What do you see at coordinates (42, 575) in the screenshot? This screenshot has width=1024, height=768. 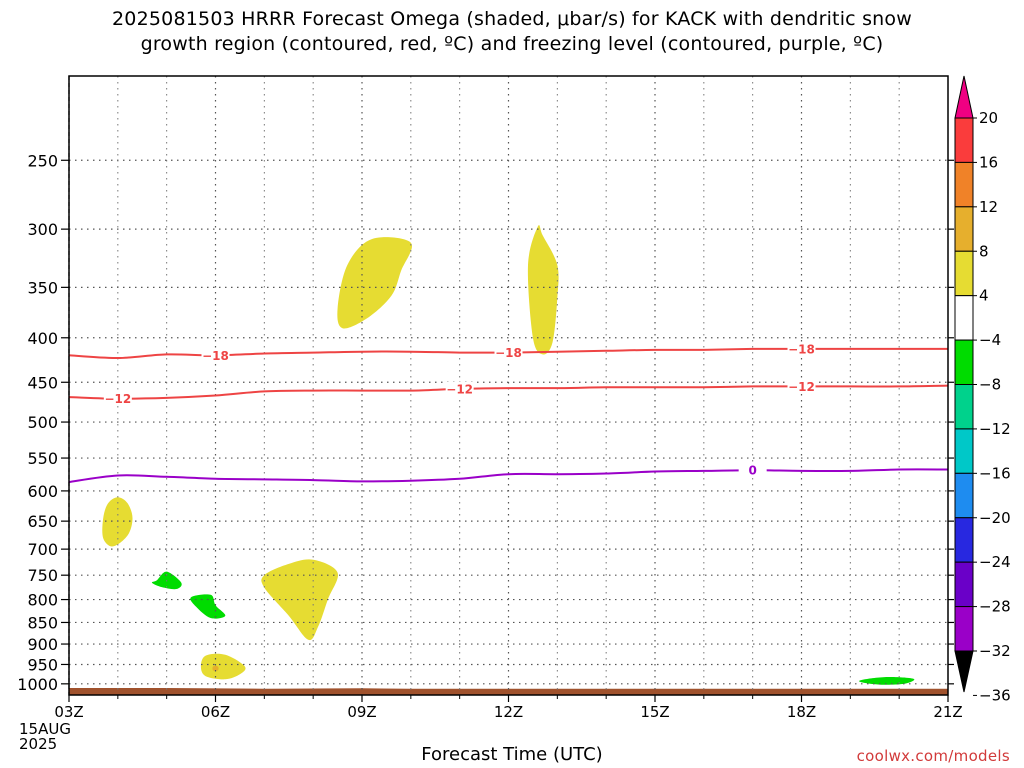 I see `y-tick-label-750: 750` at bounding box center [42, 575].